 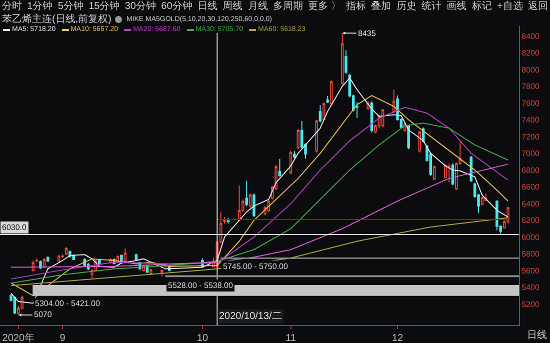 I want to click on y-tick-label: 7800, so click(x=531, y=87).